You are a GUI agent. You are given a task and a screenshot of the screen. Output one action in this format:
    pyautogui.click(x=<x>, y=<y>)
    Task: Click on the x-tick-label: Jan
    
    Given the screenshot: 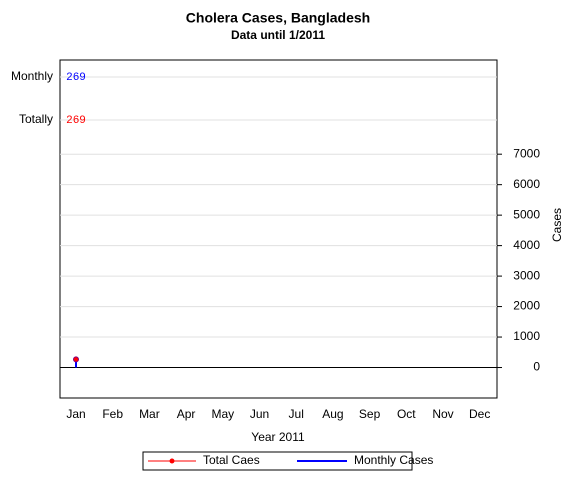 What is the action you would take?
    pyautogui.click(x=75, y=414)
    